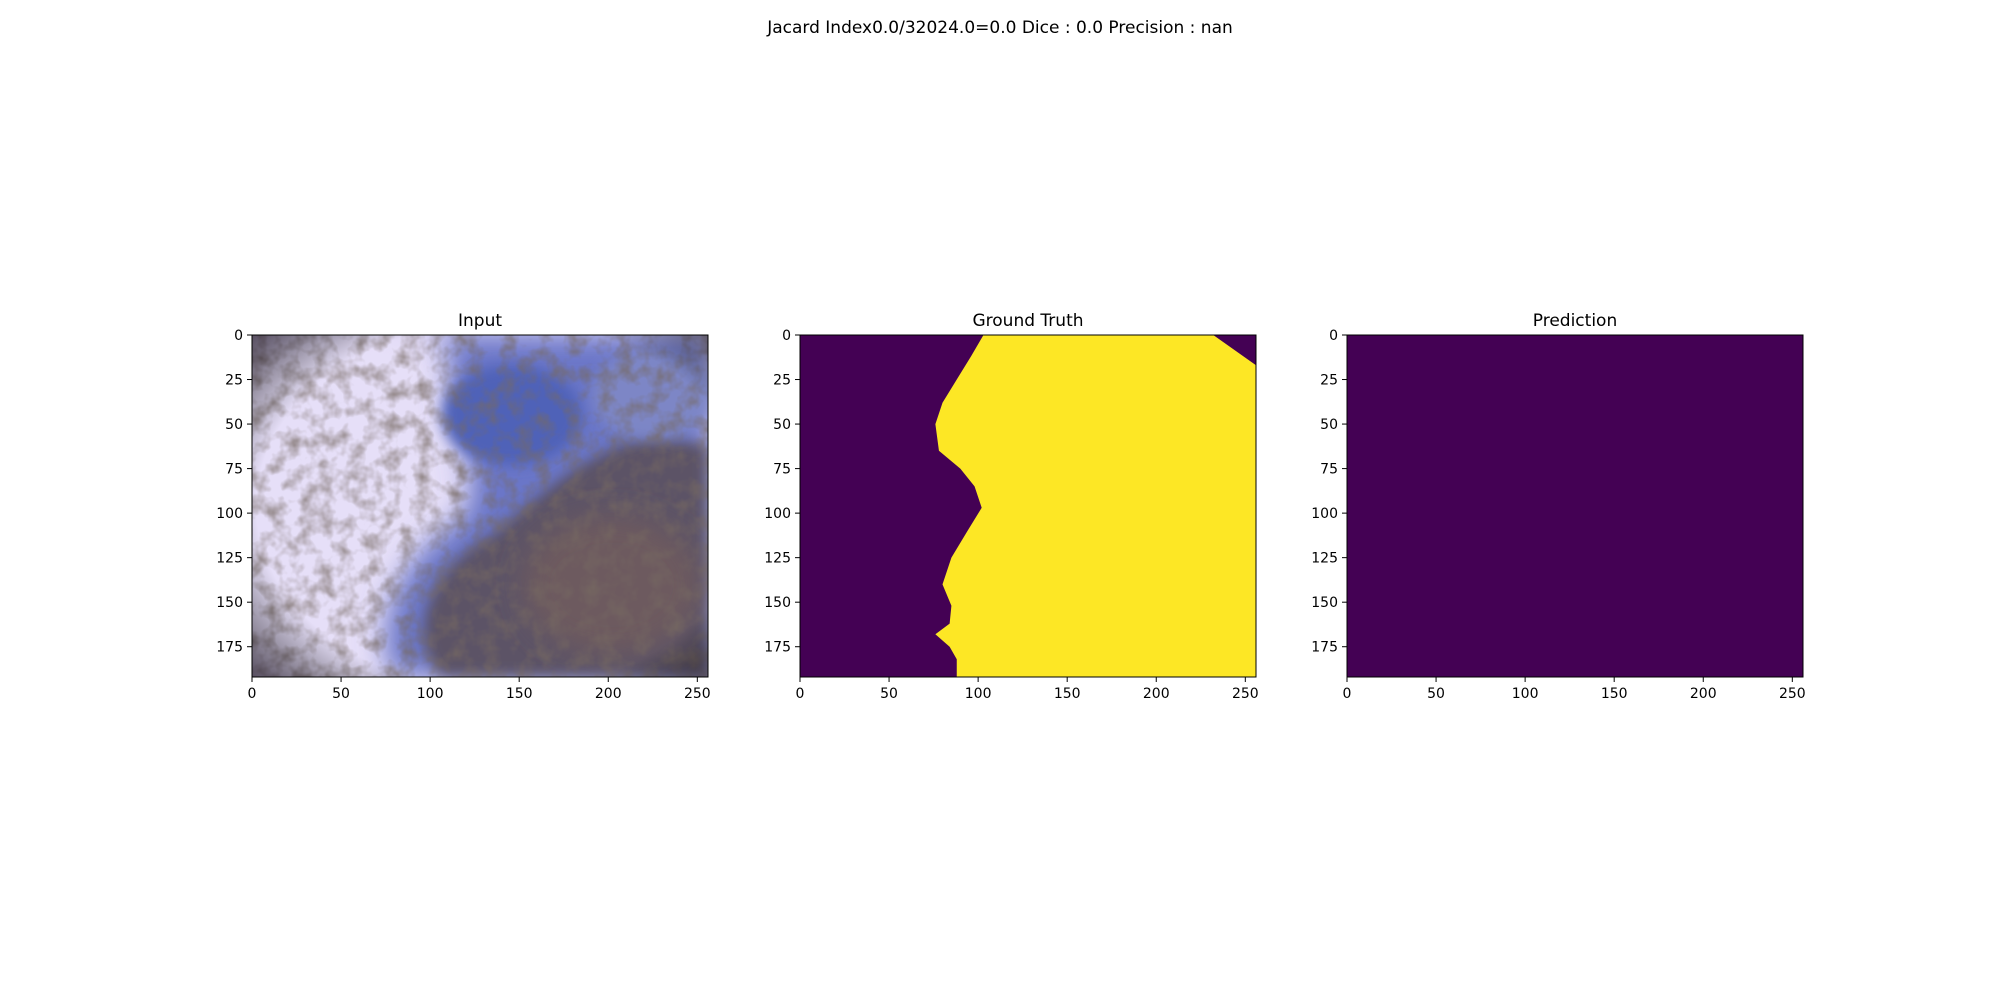 This screenshot has height=1000, width=2000. Describe the element at coordinates (480, 321) in the screenshot. I see `panel-title: Input` at that location.